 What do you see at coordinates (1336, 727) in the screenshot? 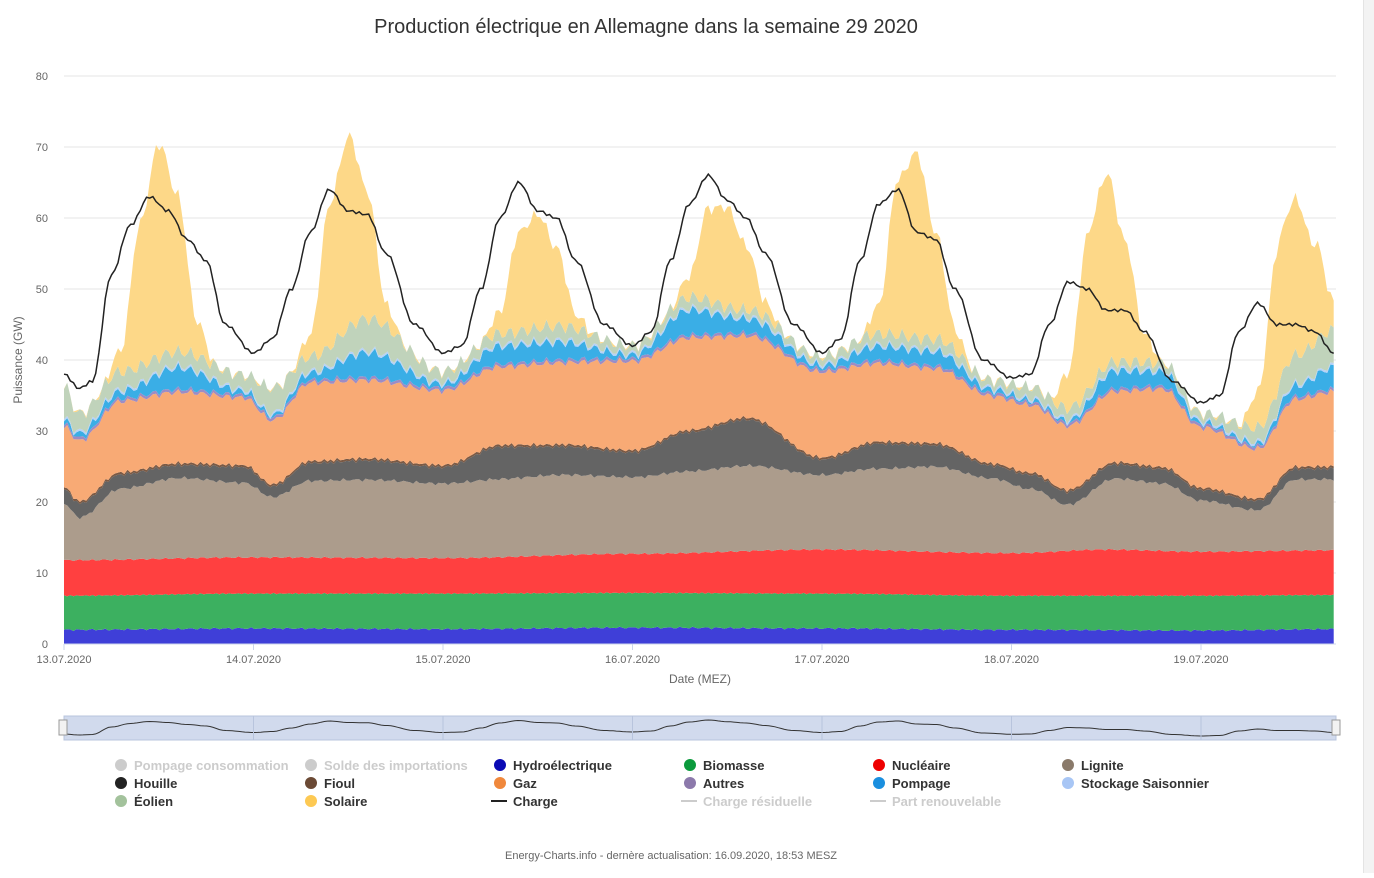
I see `navigator-right-handle` at bounding box center [1336, 727].